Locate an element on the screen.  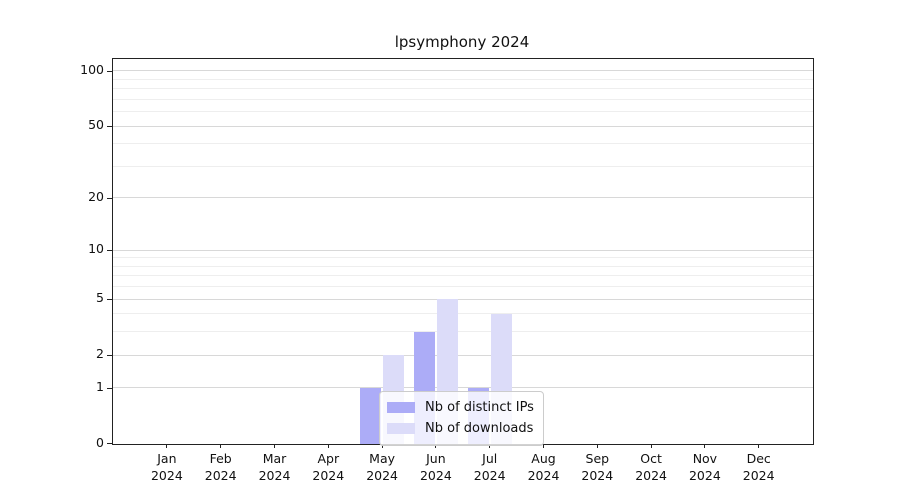
y-tick-label: 20 is located at coordinates (96, 196).